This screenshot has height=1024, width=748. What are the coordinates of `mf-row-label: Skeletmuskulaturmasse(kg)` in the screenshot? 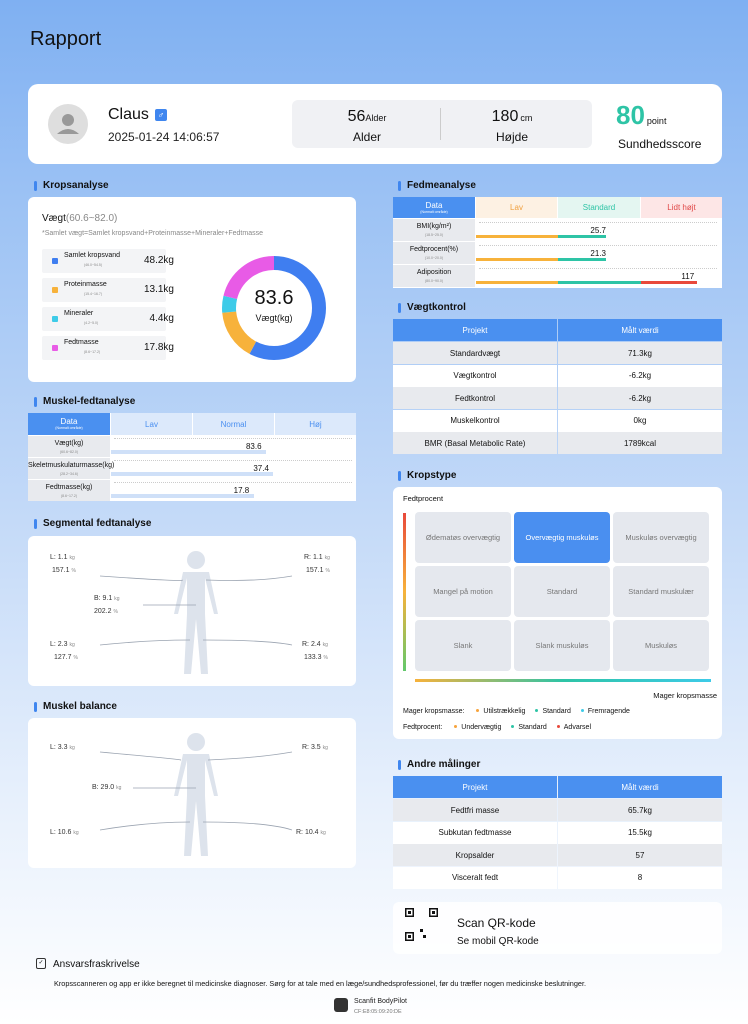 It's located at (71, 465).